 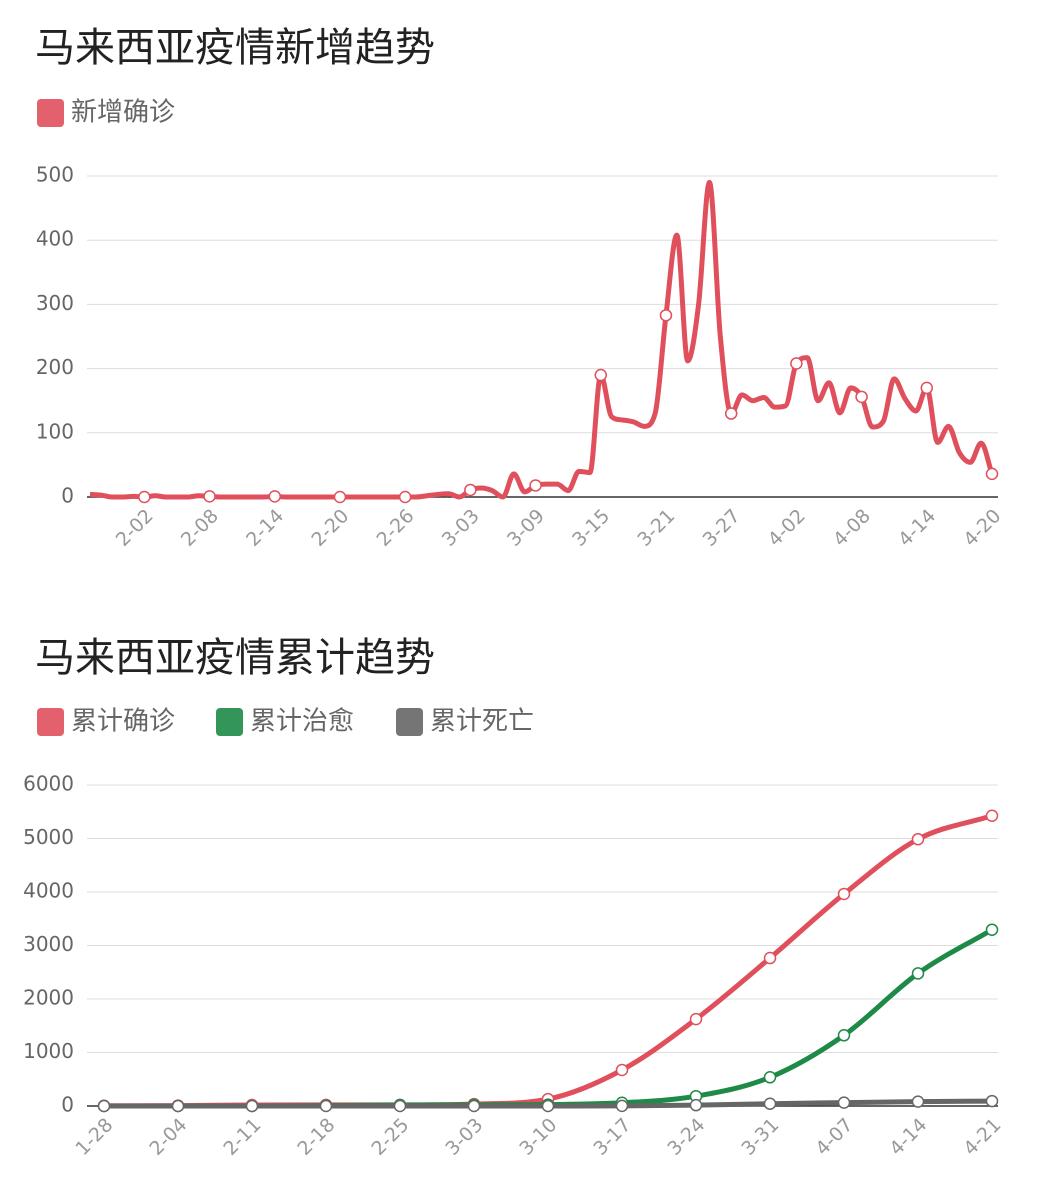 I want to click on x-tick-label: 3-15, so click(x=591, y=528).